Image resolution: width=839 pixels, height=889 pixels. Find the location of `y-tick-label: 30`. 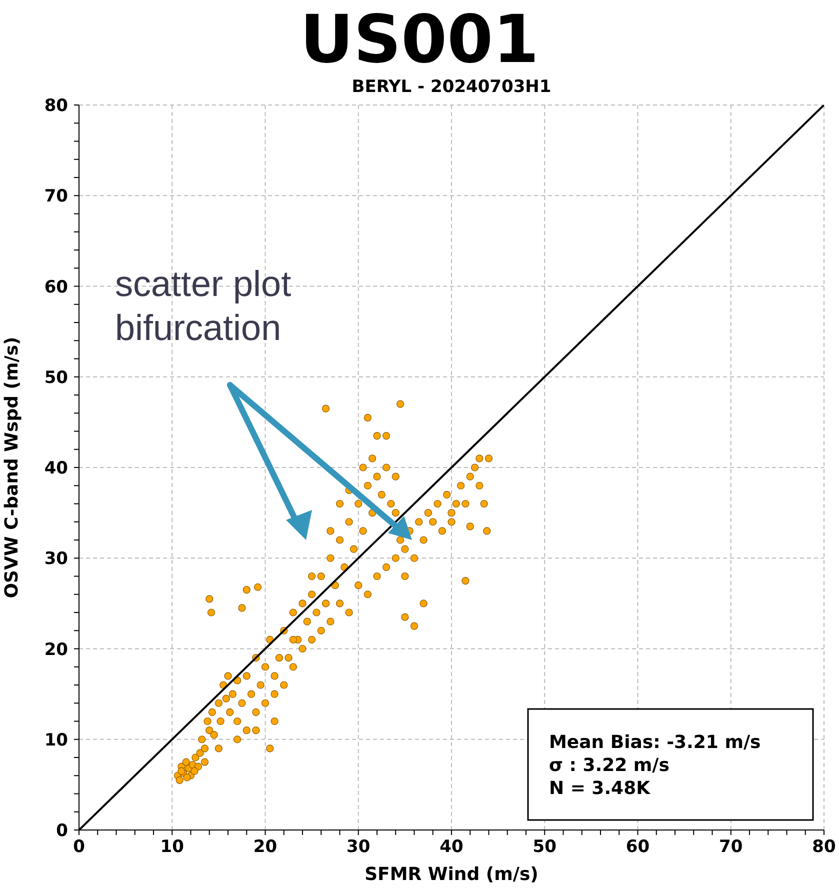

y-tick-label: 30 is located at coordinates (56, 559).